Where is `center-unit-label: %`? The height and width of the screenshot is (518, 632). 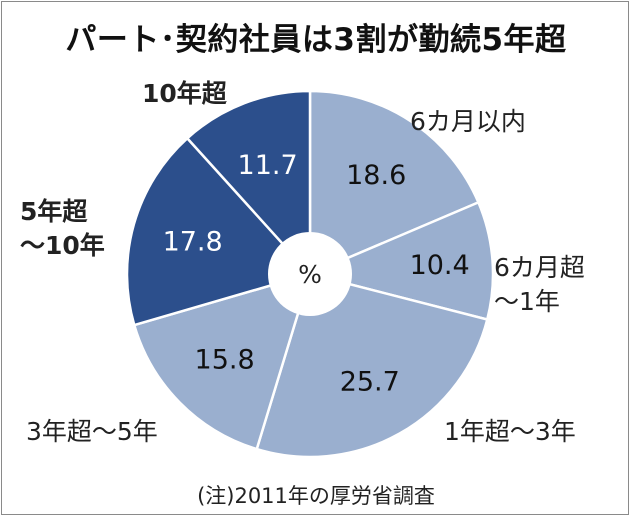
center-unit-label: % is located at coordinates (310, 274).